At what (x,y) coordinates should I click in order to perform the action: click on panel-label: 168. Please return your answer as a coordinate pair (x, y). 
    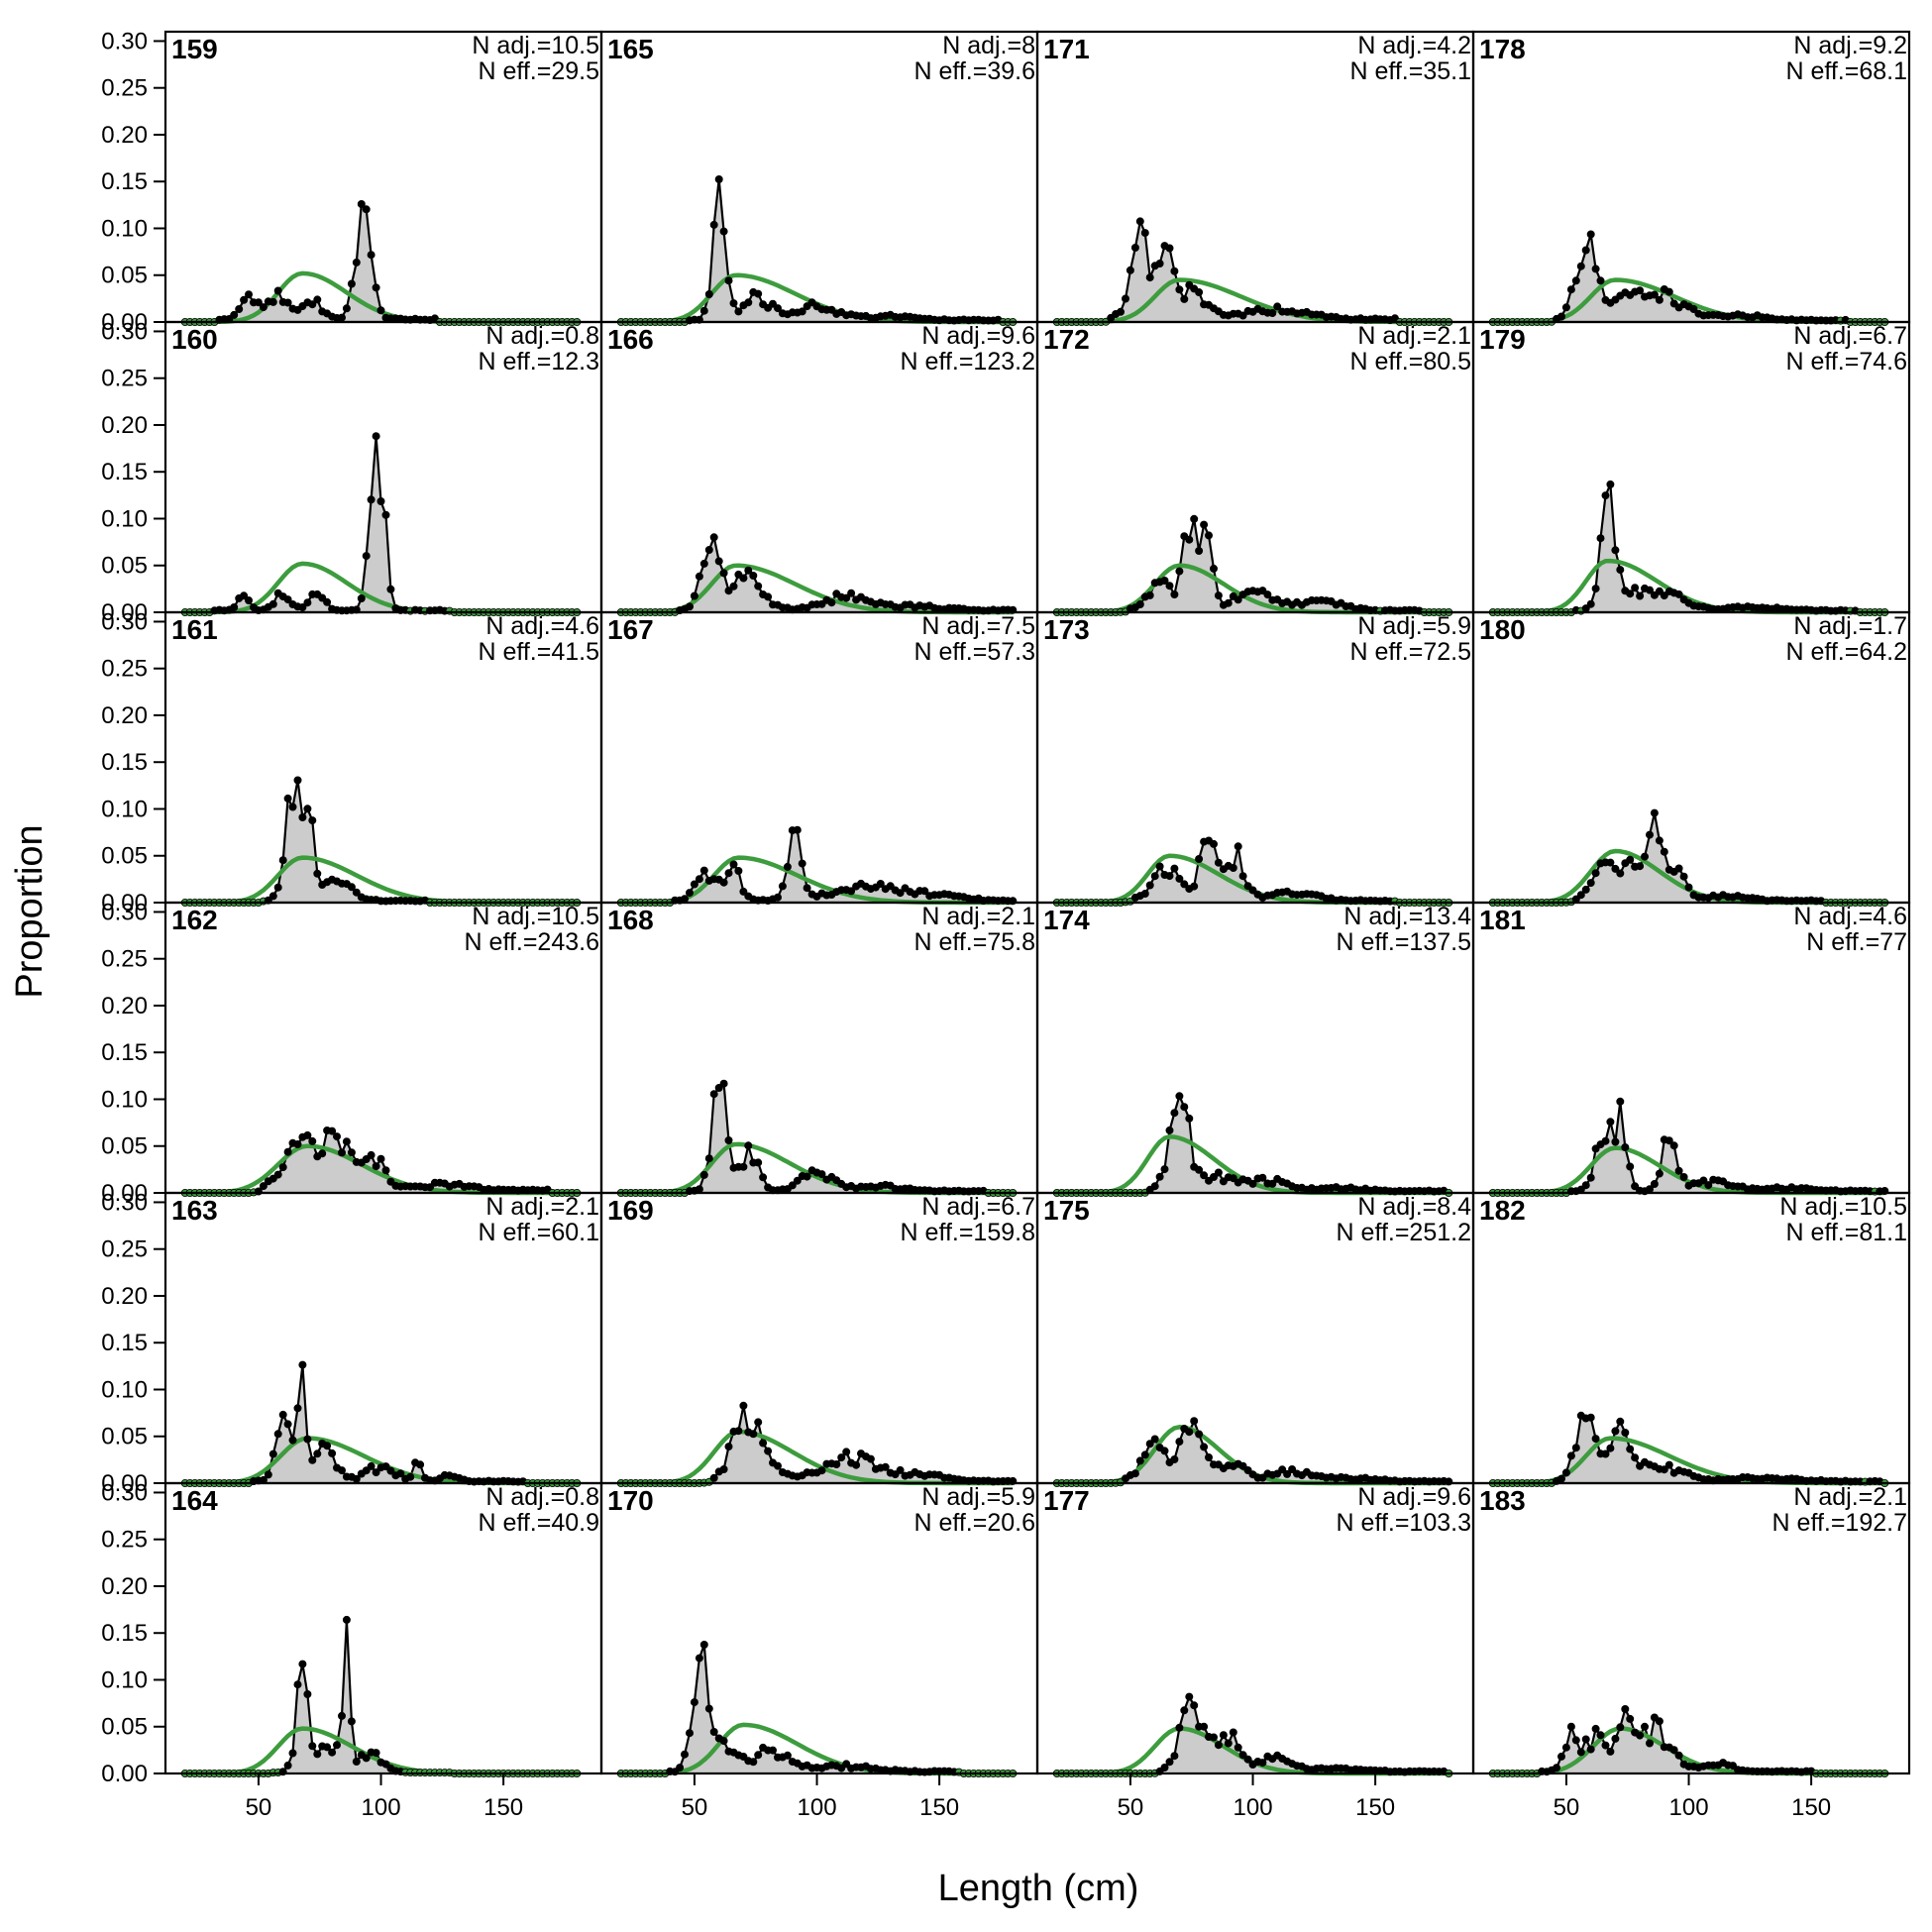
    Looking at the image, I should click on (631, 920).